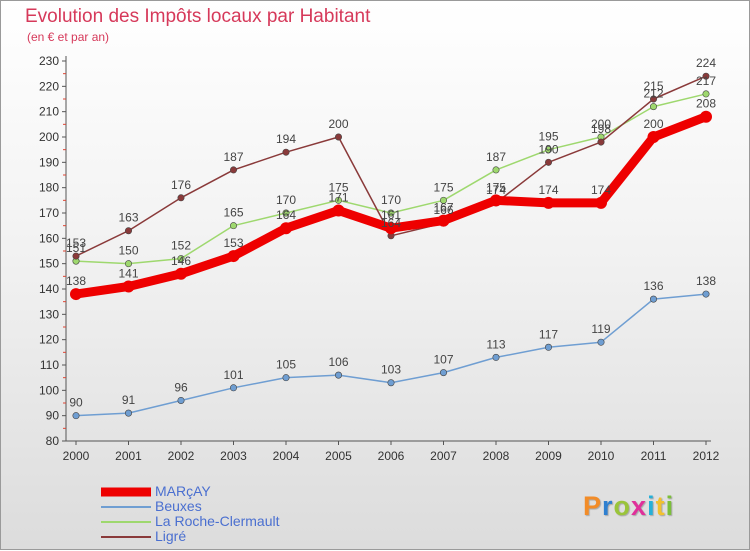  What do you see at coordinates (622, 506) in the screenshot?
I see `logo-letter: o` at bounding box center [622, 506].